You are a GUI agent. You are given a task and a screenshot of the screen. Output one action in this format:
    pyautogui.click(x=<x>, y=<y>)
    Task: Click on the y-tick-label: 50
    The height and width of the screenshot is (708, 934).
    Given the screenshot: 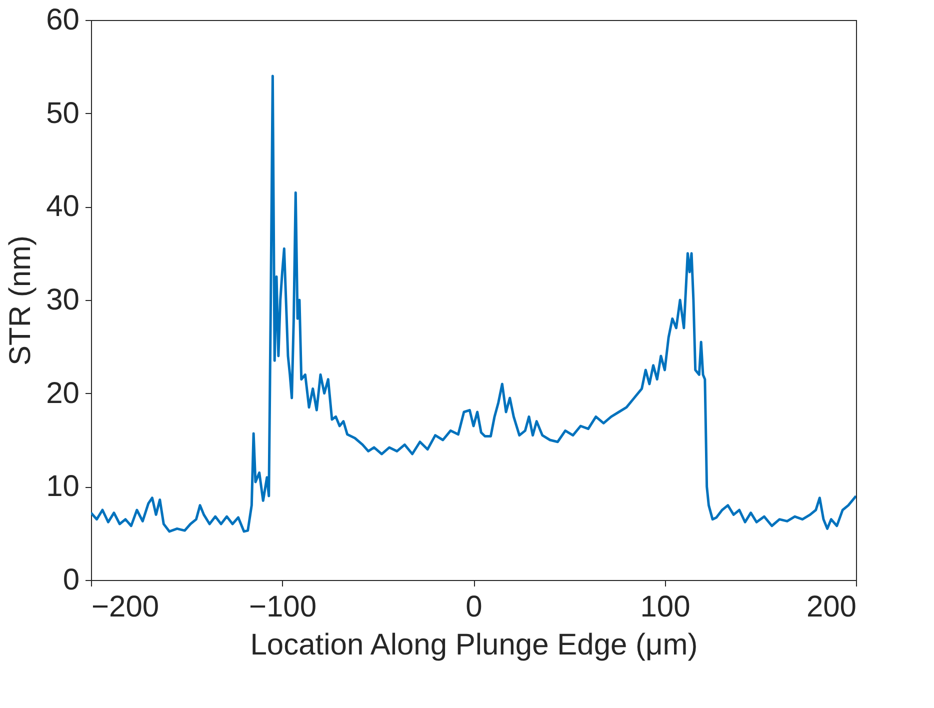 What is the action you would take?
    pyautogui.click(x=63, y=113)
    